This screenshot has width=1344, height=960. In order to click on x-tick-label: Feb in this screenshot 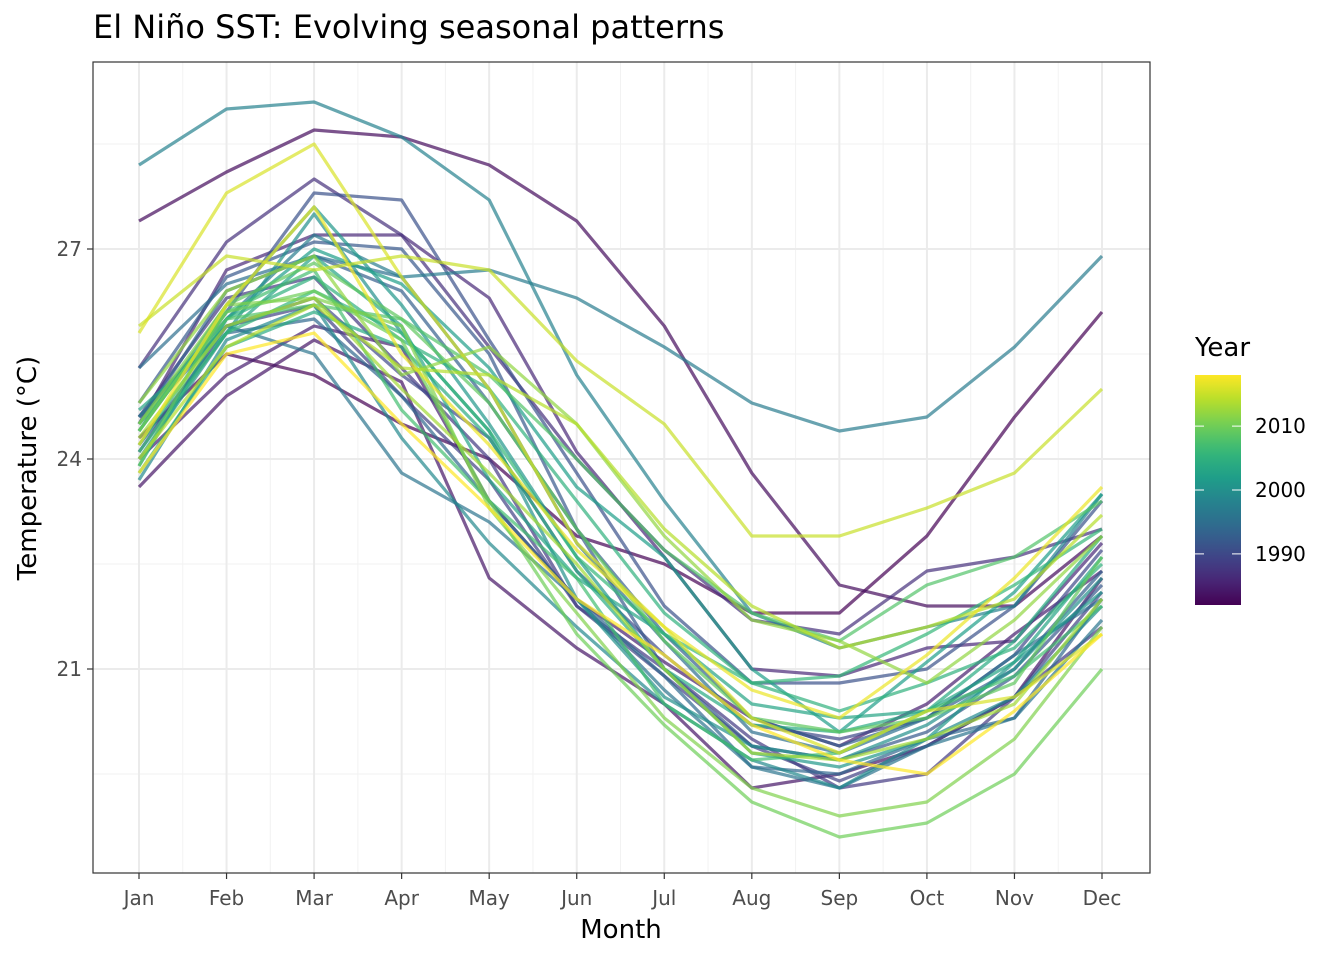, I will do `click(226, 898)`.